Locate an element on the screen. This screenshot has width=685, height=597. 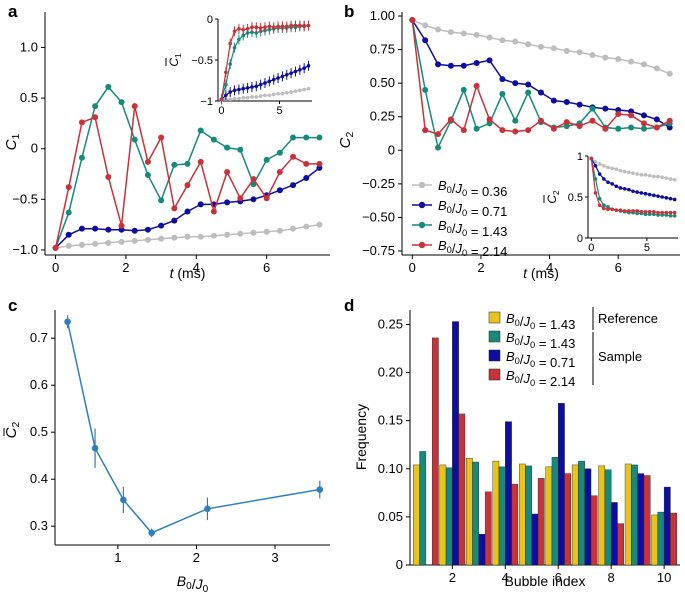
panel-b-y-tick-label: 0.25 is located at coordinates (382, 116).